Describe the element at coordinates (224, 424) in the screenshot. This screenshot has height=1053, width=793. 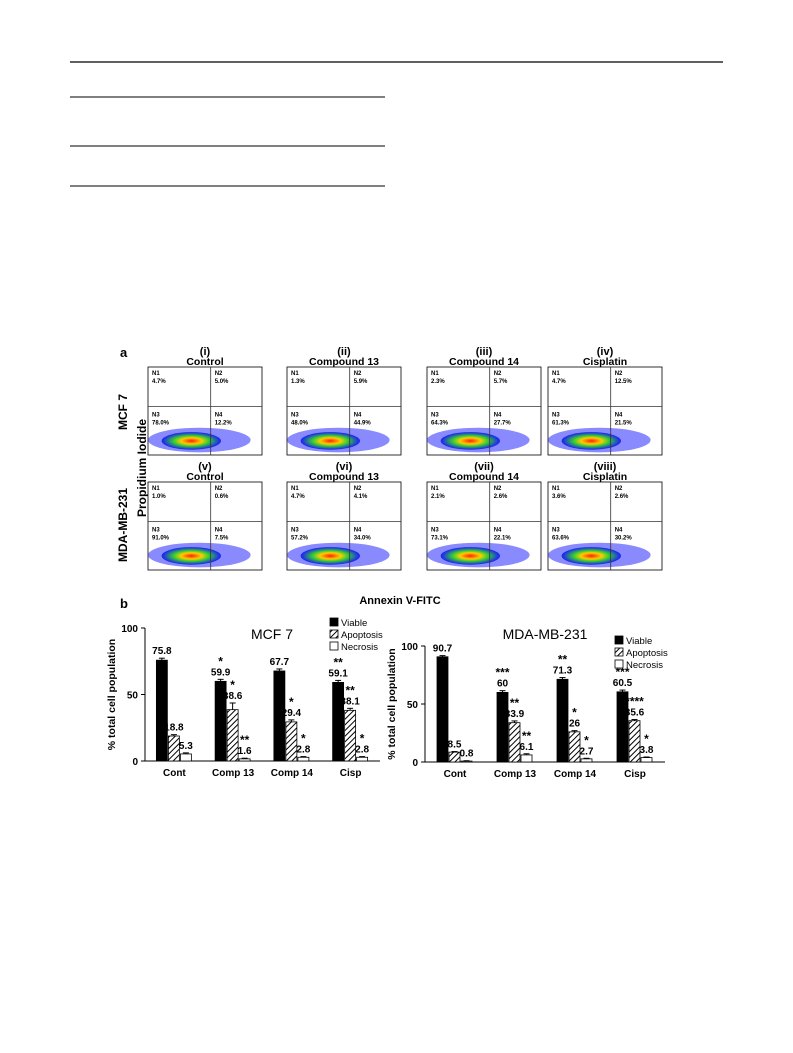
I see `quadrant-percent: 12.2%` at that location.